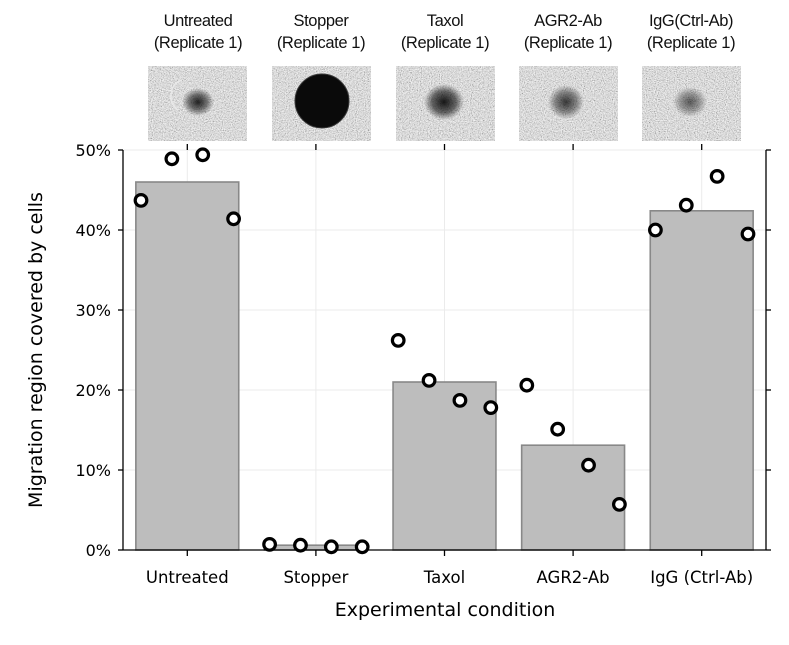 This screenshot has width=789, height=645. I want to click on thumbnail-image-taxol, so click(445, 103).